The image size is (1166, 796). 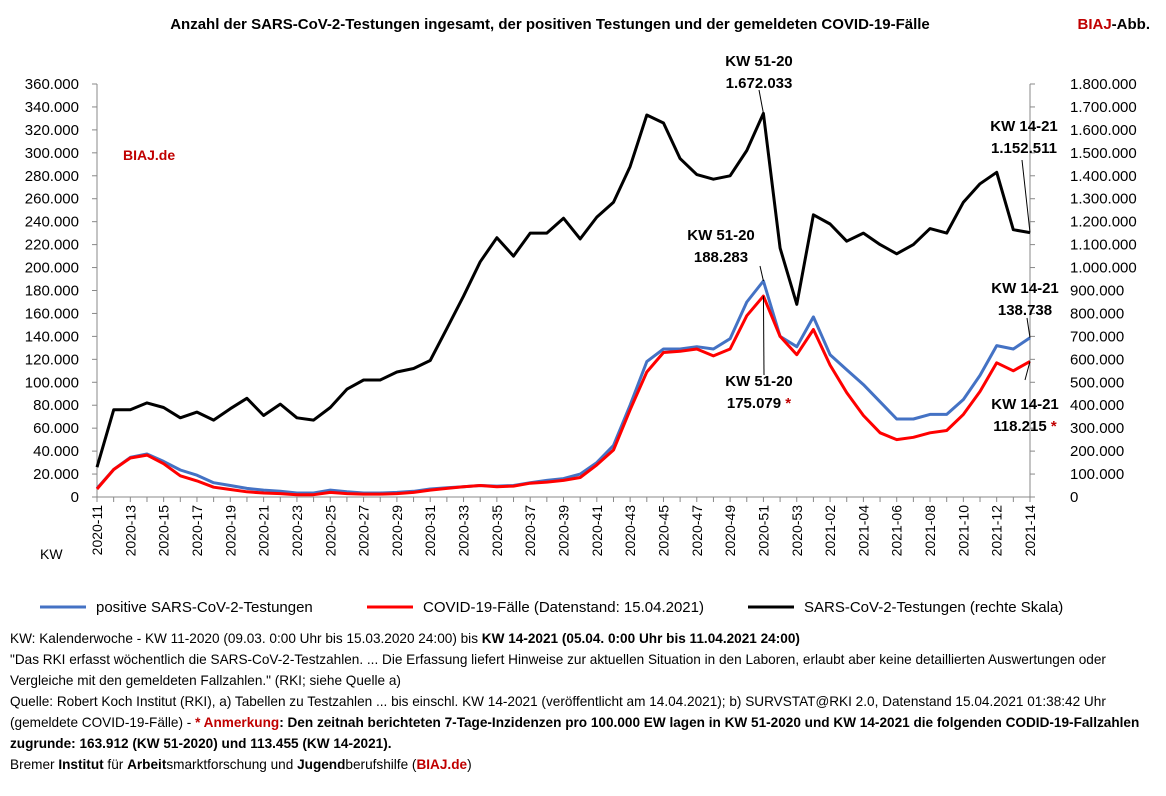 What do you see at coordinates (149, 155) in the screenshot?
I see `brand-watermark: BIAJ.de` at bounding box center [149, 155].